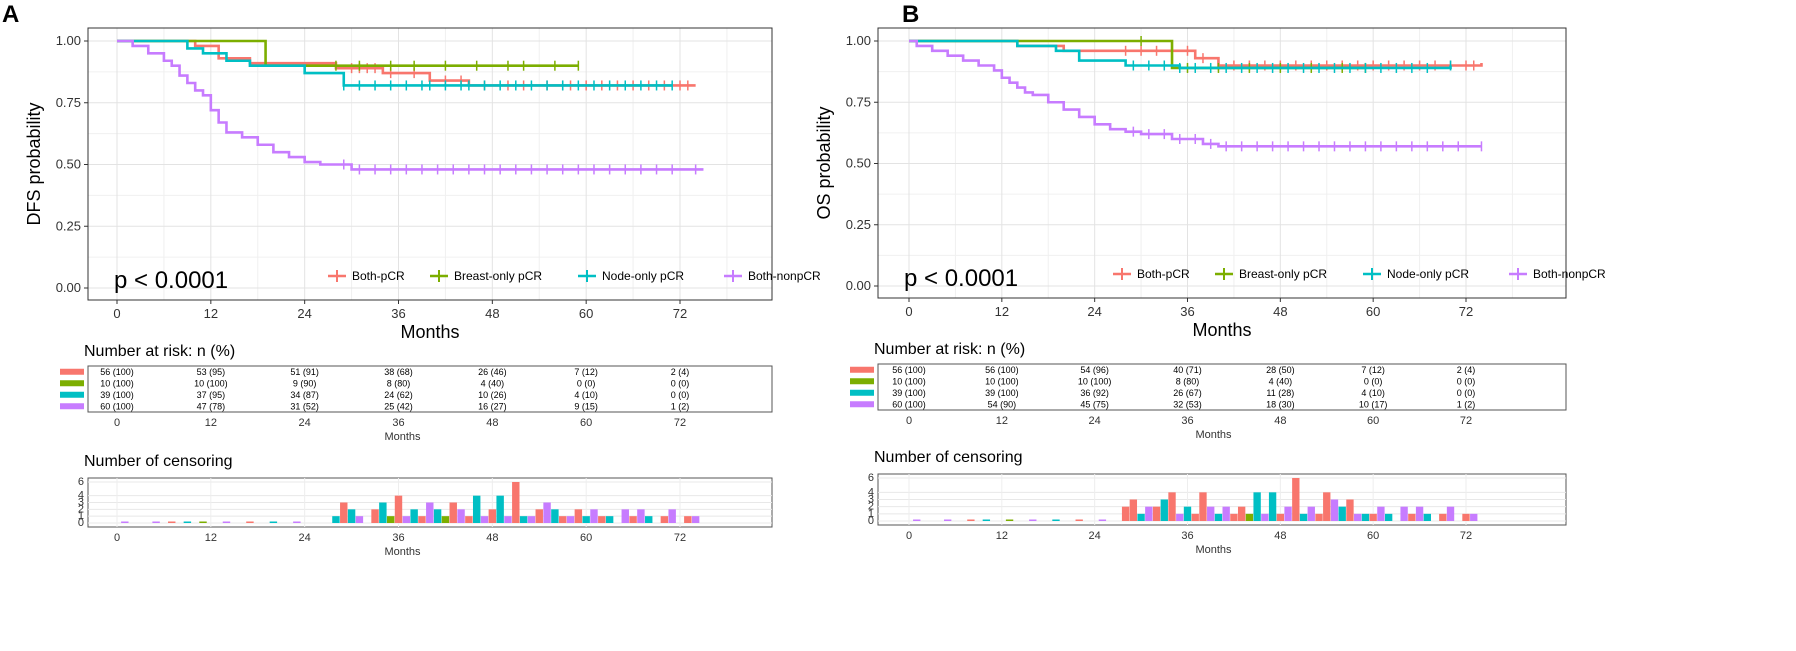  I want to click on risk-x-tick-label: 24, so click(1095, 421).